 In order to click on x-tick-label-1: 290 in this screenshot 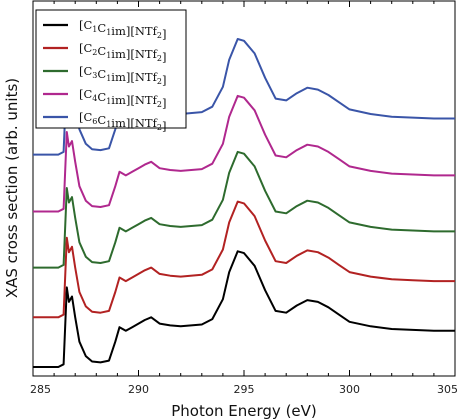, I will do `click(138, 389)`.